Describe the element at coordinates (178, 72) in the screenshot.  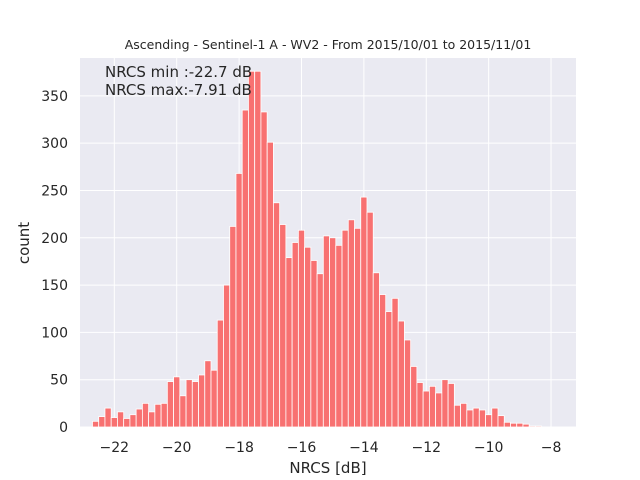
I see `nrcs-min-annotation: NRCS min :-22.7 dB` at that location.